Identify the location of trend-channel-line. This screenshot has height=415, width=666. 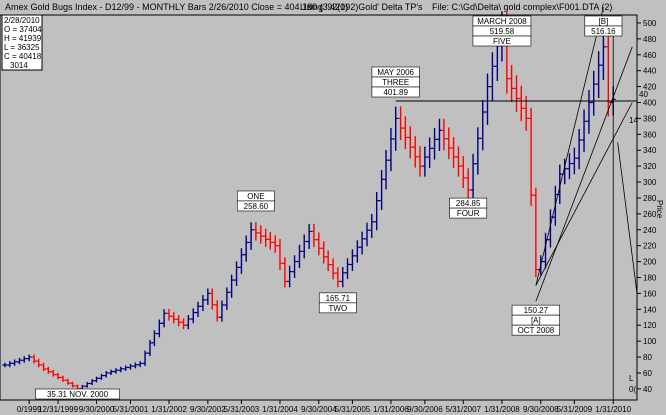
(569, 146).